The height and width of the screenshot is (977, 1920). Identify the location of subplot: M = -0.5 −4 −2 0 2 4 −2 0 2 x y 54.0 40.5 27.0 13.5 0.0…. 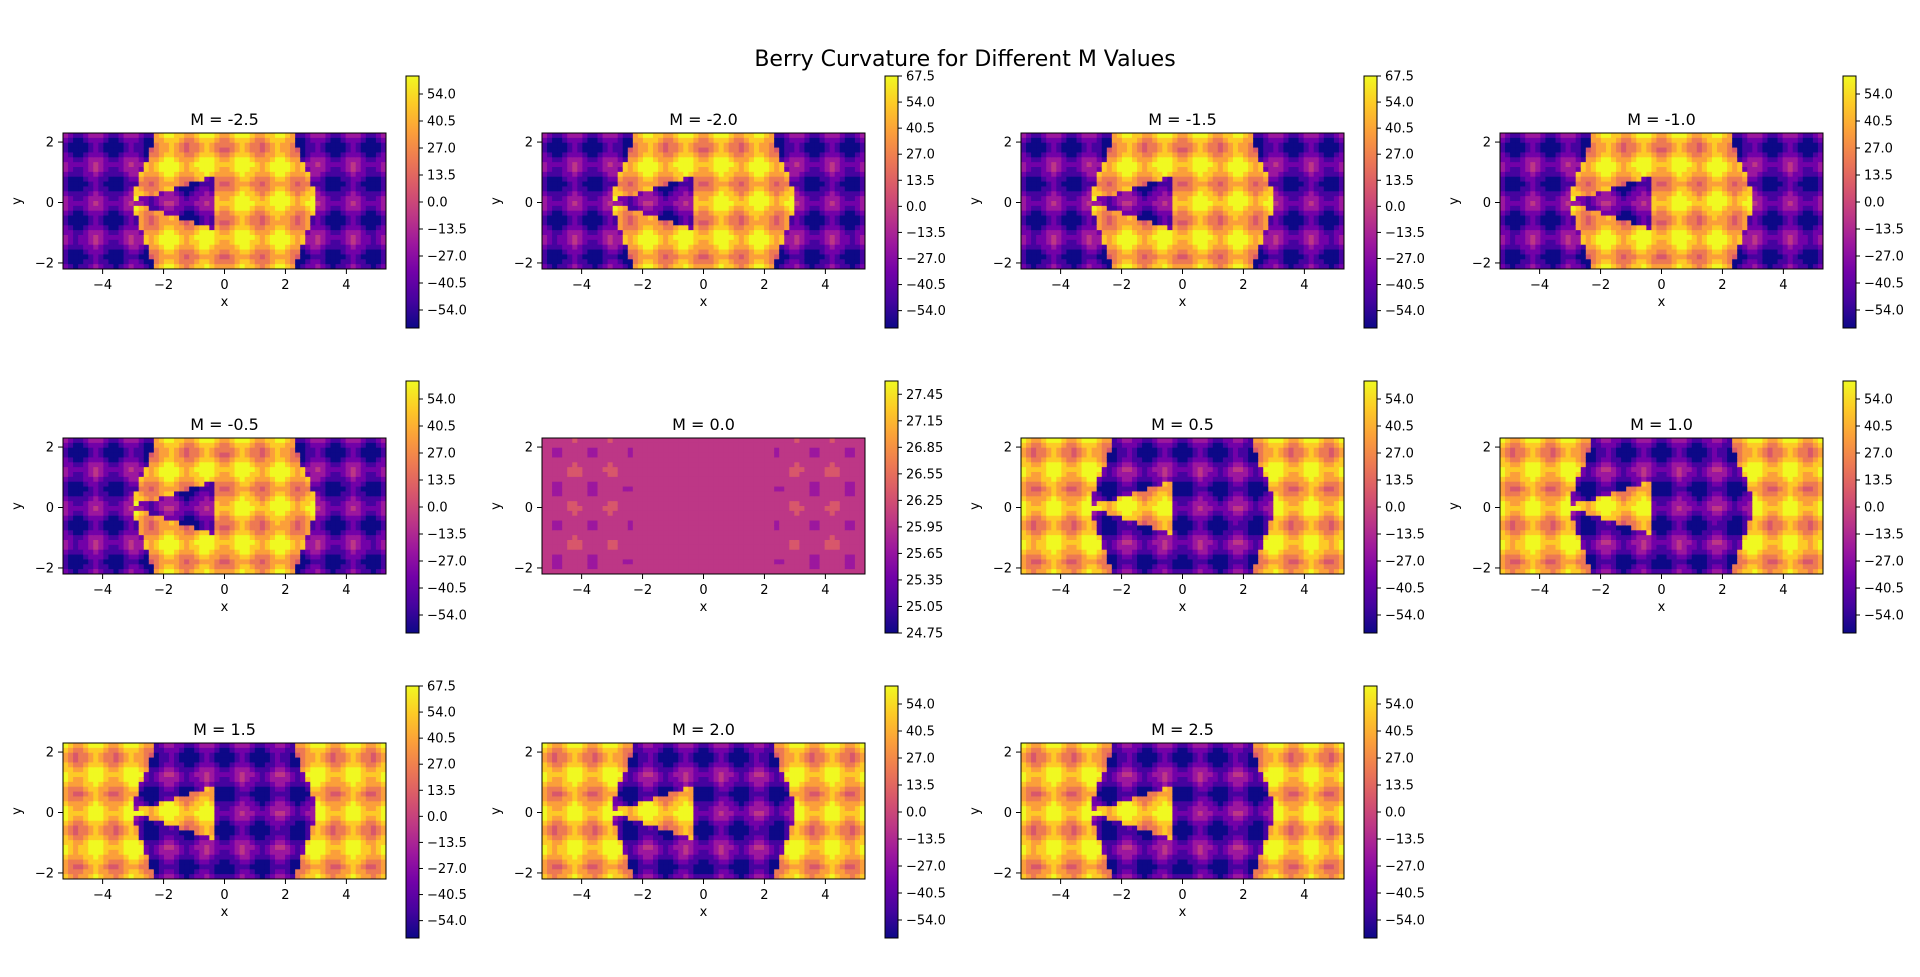
(238, 507).